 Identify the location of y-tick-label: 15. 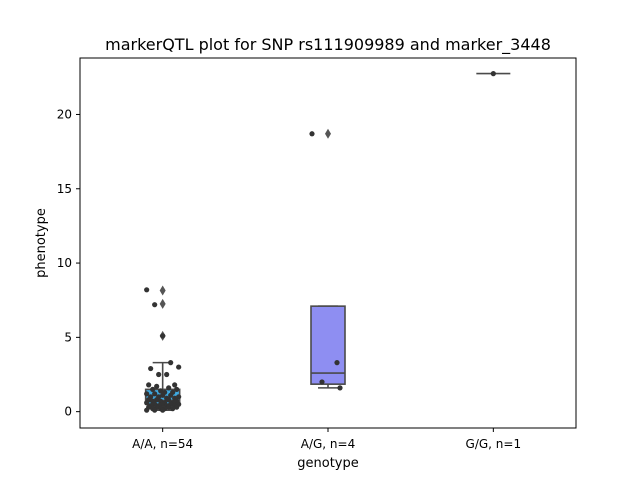
(64, 189).